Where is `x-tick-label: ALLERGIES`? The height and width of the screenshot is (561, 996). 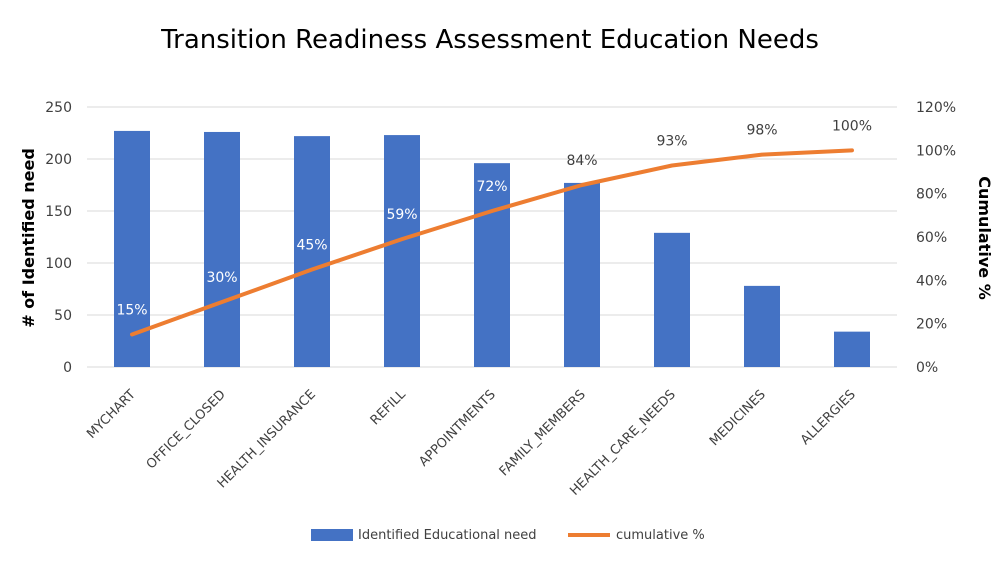
x-tick-label: ALLERGIES is located at coordinates (828, 417).